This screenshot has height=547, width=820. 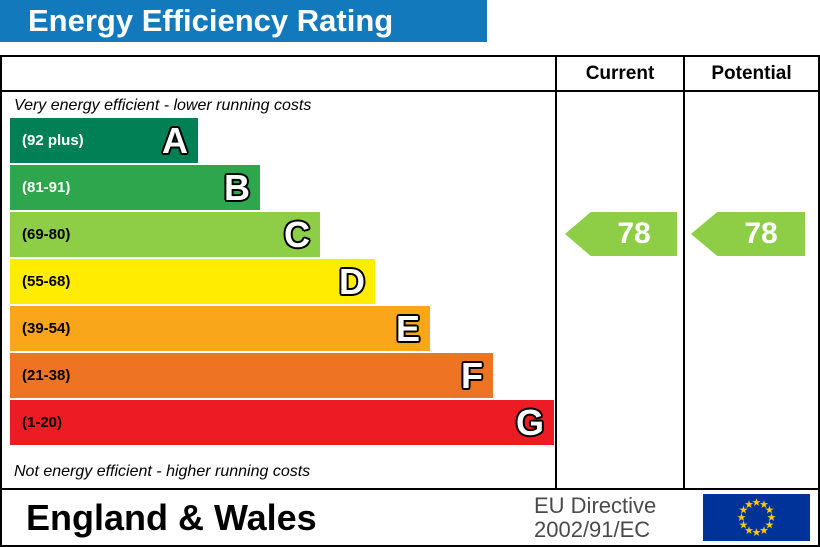 What do you see at coordinates (410, 91) in the screenshot?
I see `header-row-divider` at bounding box center [410, 91].